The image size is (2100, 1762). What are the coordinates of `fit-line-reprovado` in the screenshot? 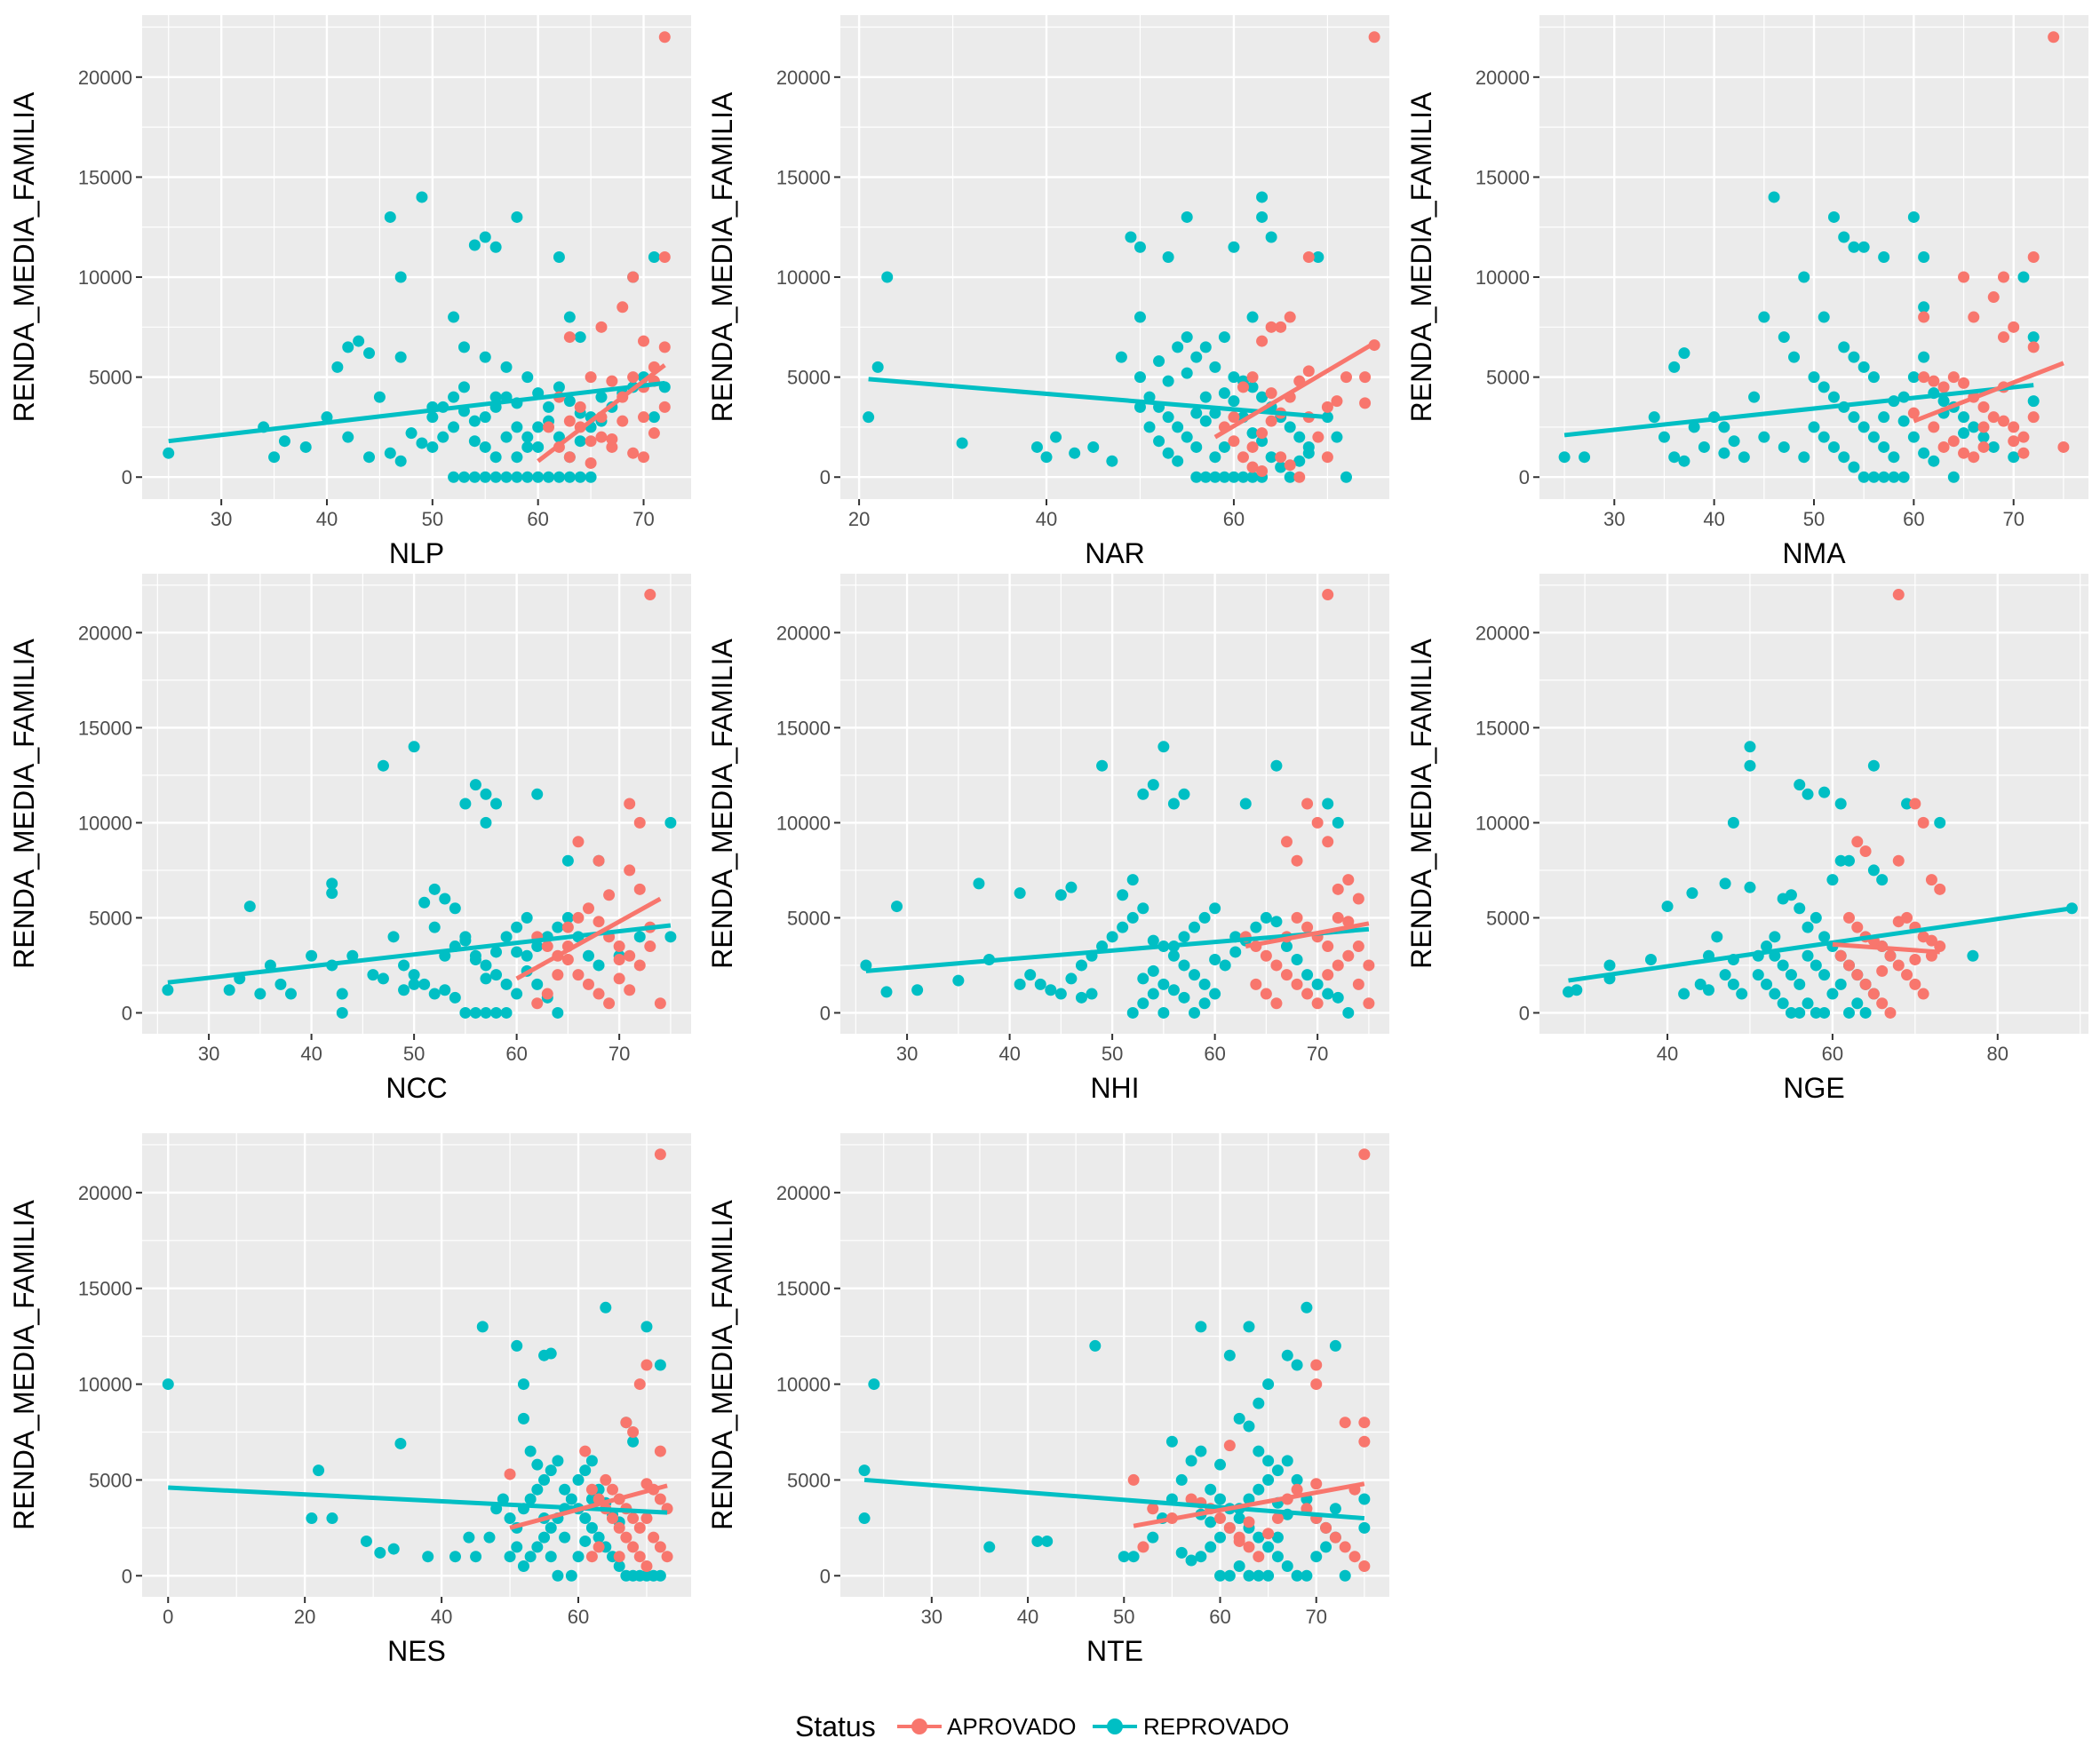 It's located at (416, 412).